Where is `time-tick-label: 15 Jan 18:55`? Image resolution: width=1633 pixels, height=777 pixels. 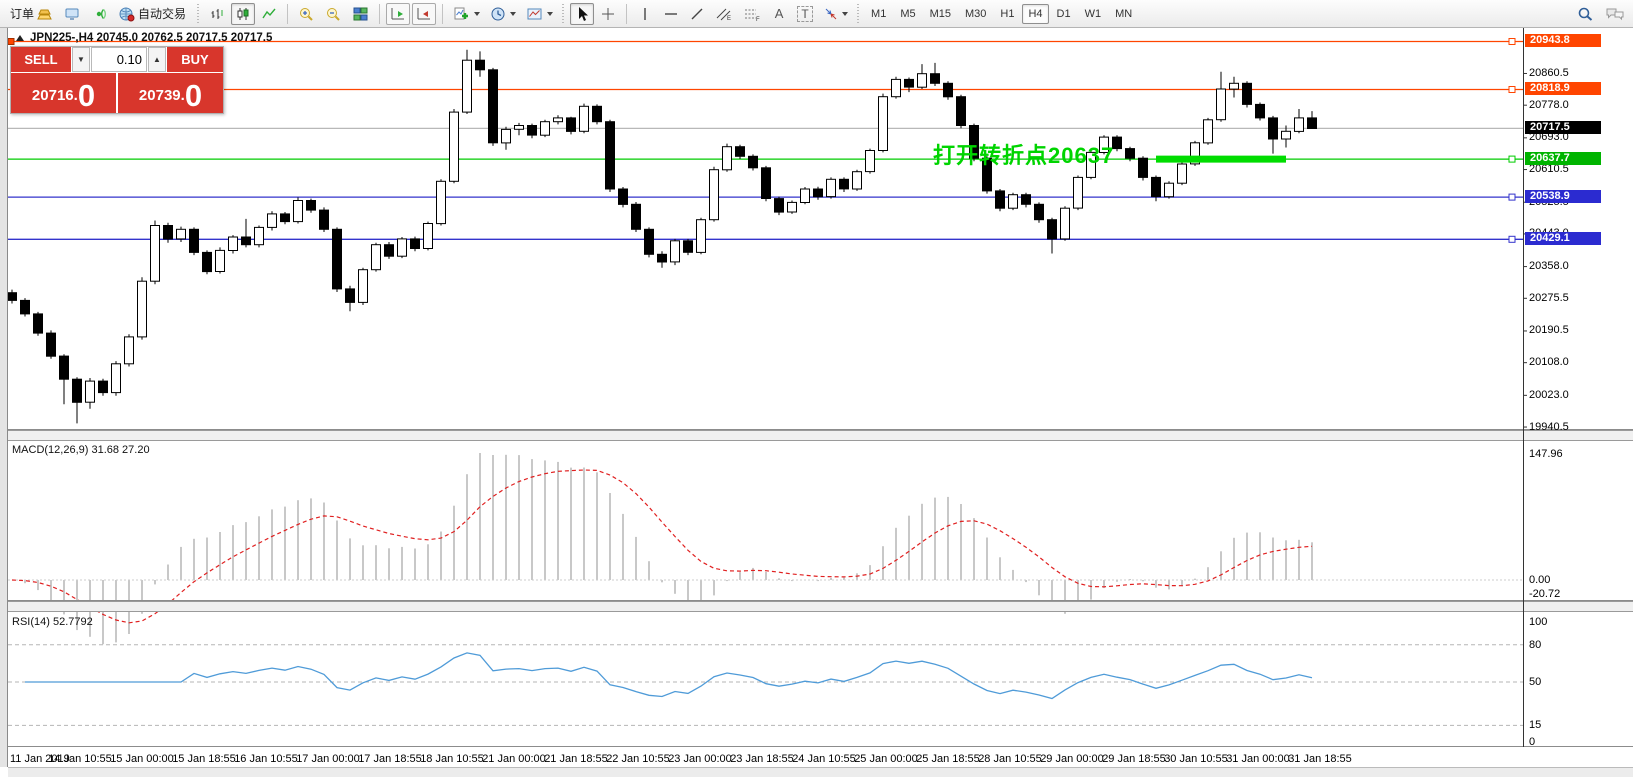 time-tick-label: 15 Jan 18:55 is located at coordinates (204, 759).